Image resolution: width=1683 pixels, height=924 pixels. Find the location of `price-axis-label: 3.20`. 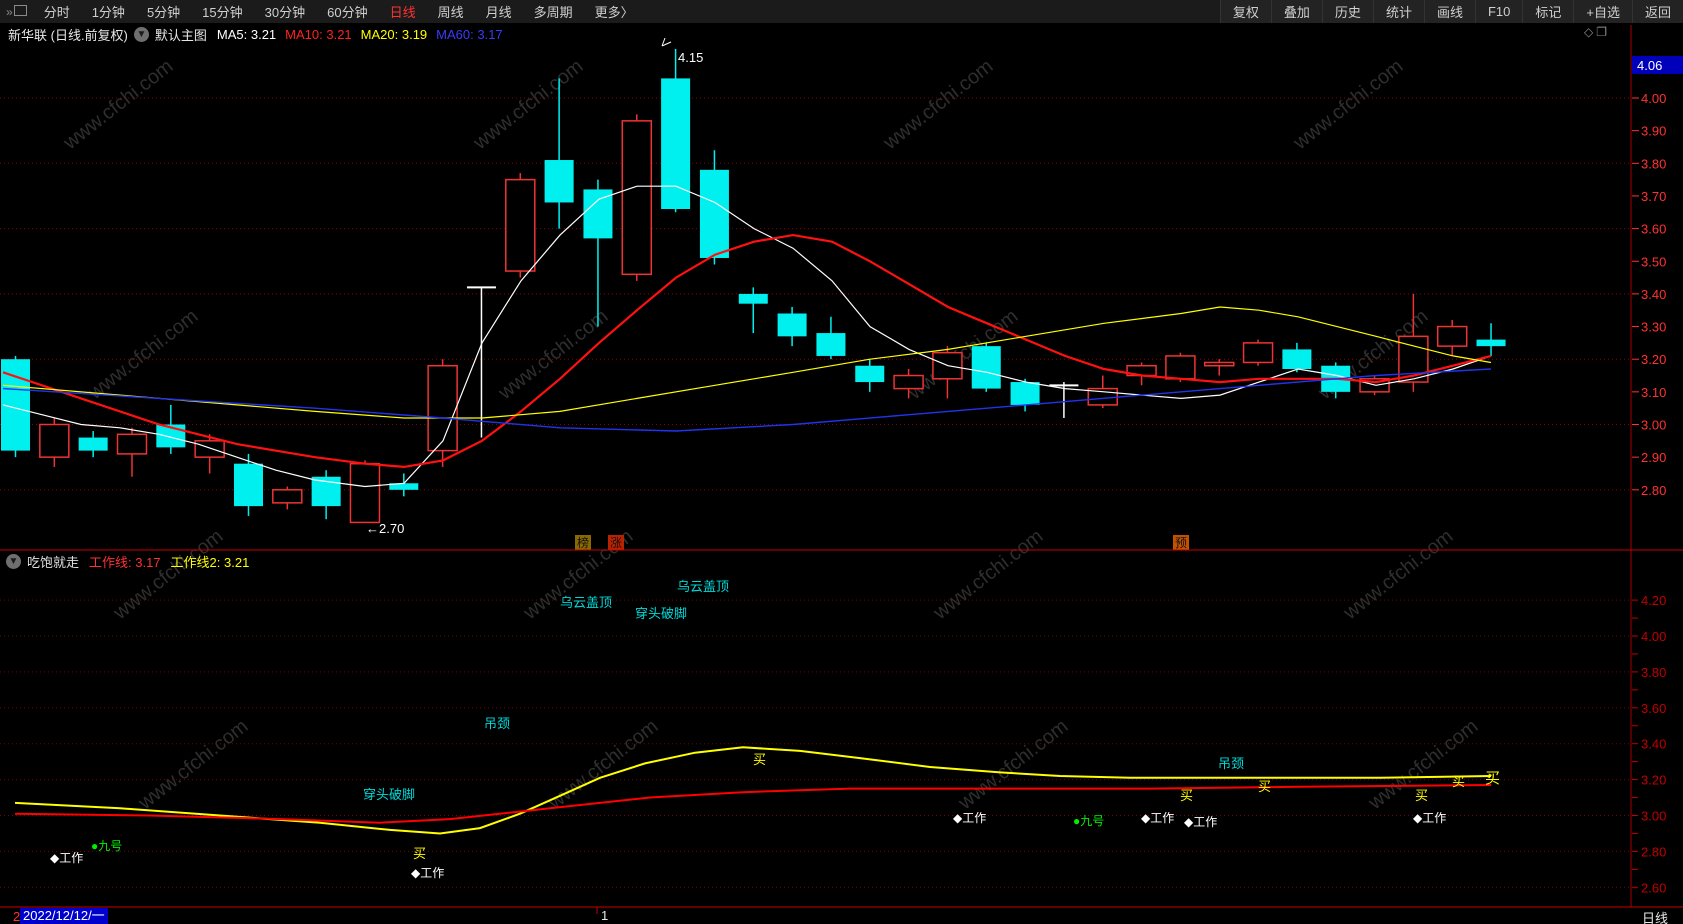

price-axis-label: 3.20 is located at coordinates (1653, 359).